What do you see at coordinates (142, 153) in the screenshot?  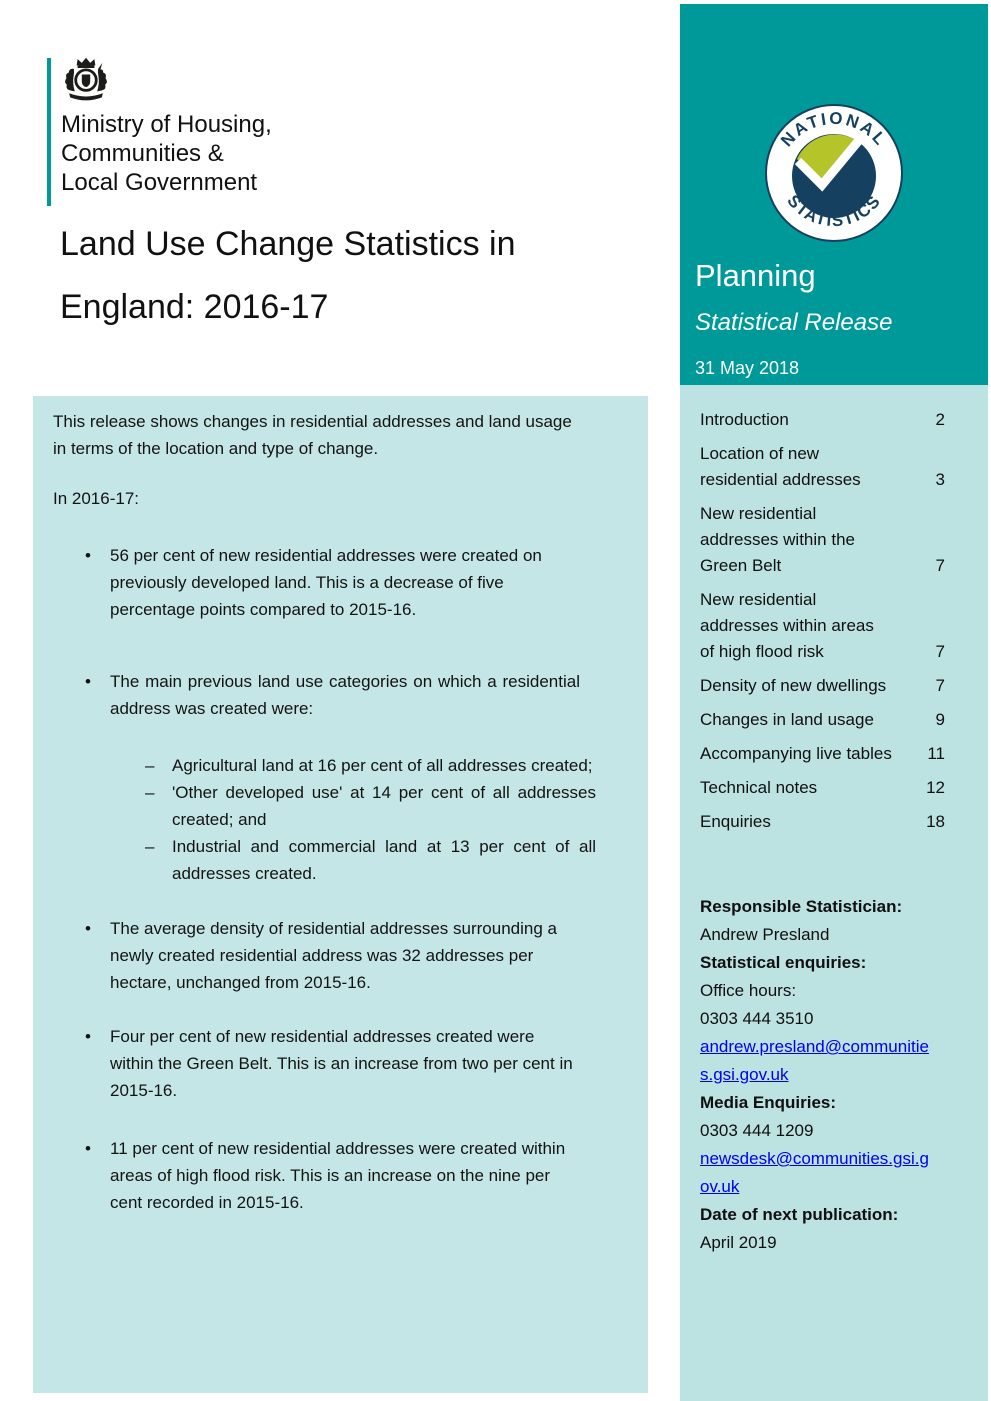 I see `department-line: Communities &` at bounding box center [142, 153].